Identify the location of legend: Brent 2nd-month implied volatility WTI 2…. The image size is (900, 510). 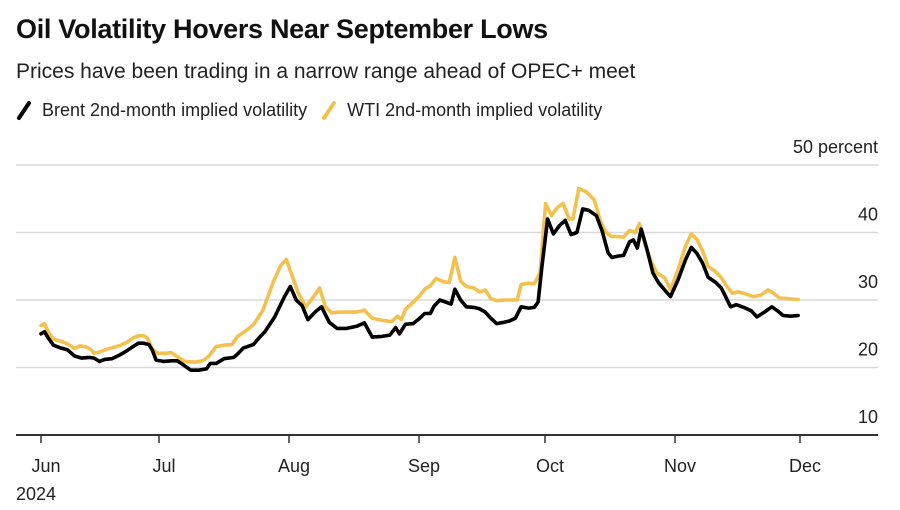
(316, 110).